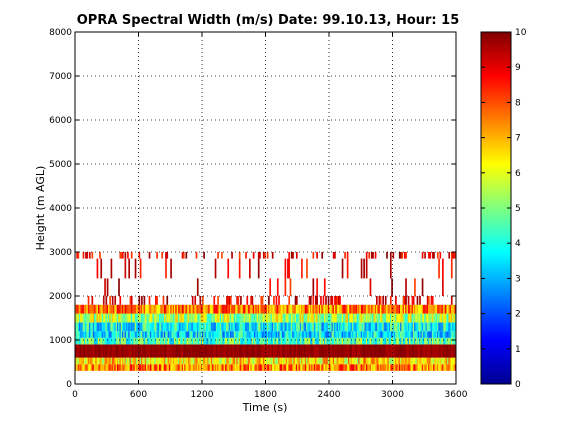  What do you see at coordinates (518, 385) in the screenshot?
I see `colorbar-tick-label: 0` at bounding box center [518, 385].